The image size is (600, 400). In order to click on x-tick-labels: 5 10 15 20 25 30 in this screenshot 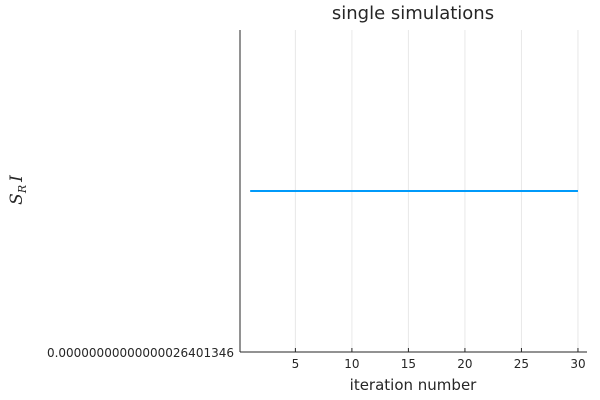, I will do `click(439, 359)`.